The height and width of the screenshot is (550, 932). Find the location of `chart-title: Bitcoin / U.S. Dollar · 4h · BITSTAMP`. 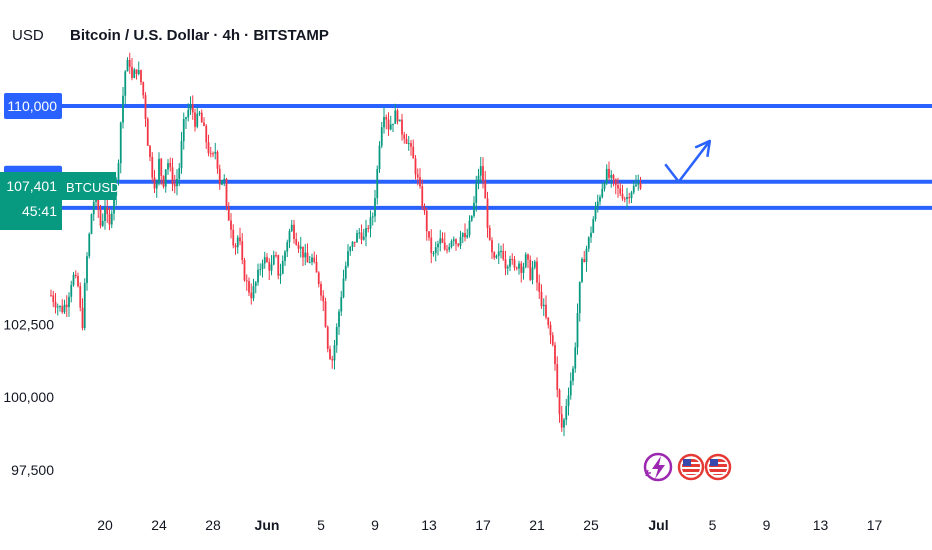

chart-title: Bitcoin / U.S. Dollar · 4h · BITSTAMP is located at coordinates (199, 35).